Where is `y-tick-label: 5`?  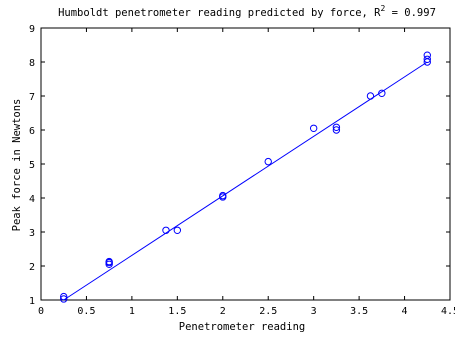 y-tick-label: 5 is located at coordinates (32, 165).